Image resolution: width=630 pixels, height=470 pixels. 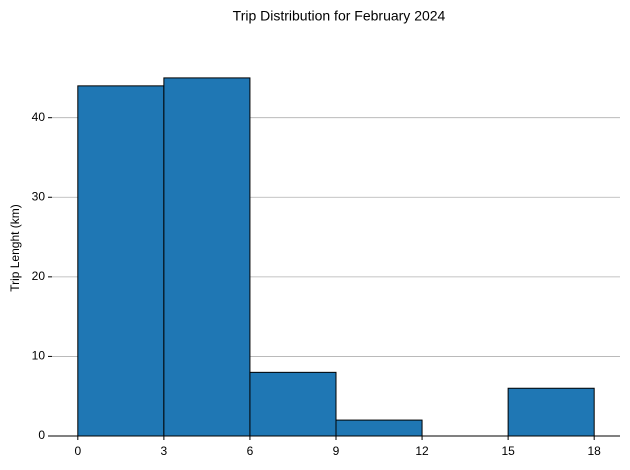 What do you see at coordinates (595, 451) in the screenshot?
I see `x-tick-label: 18` at bounding box center [595, 451].